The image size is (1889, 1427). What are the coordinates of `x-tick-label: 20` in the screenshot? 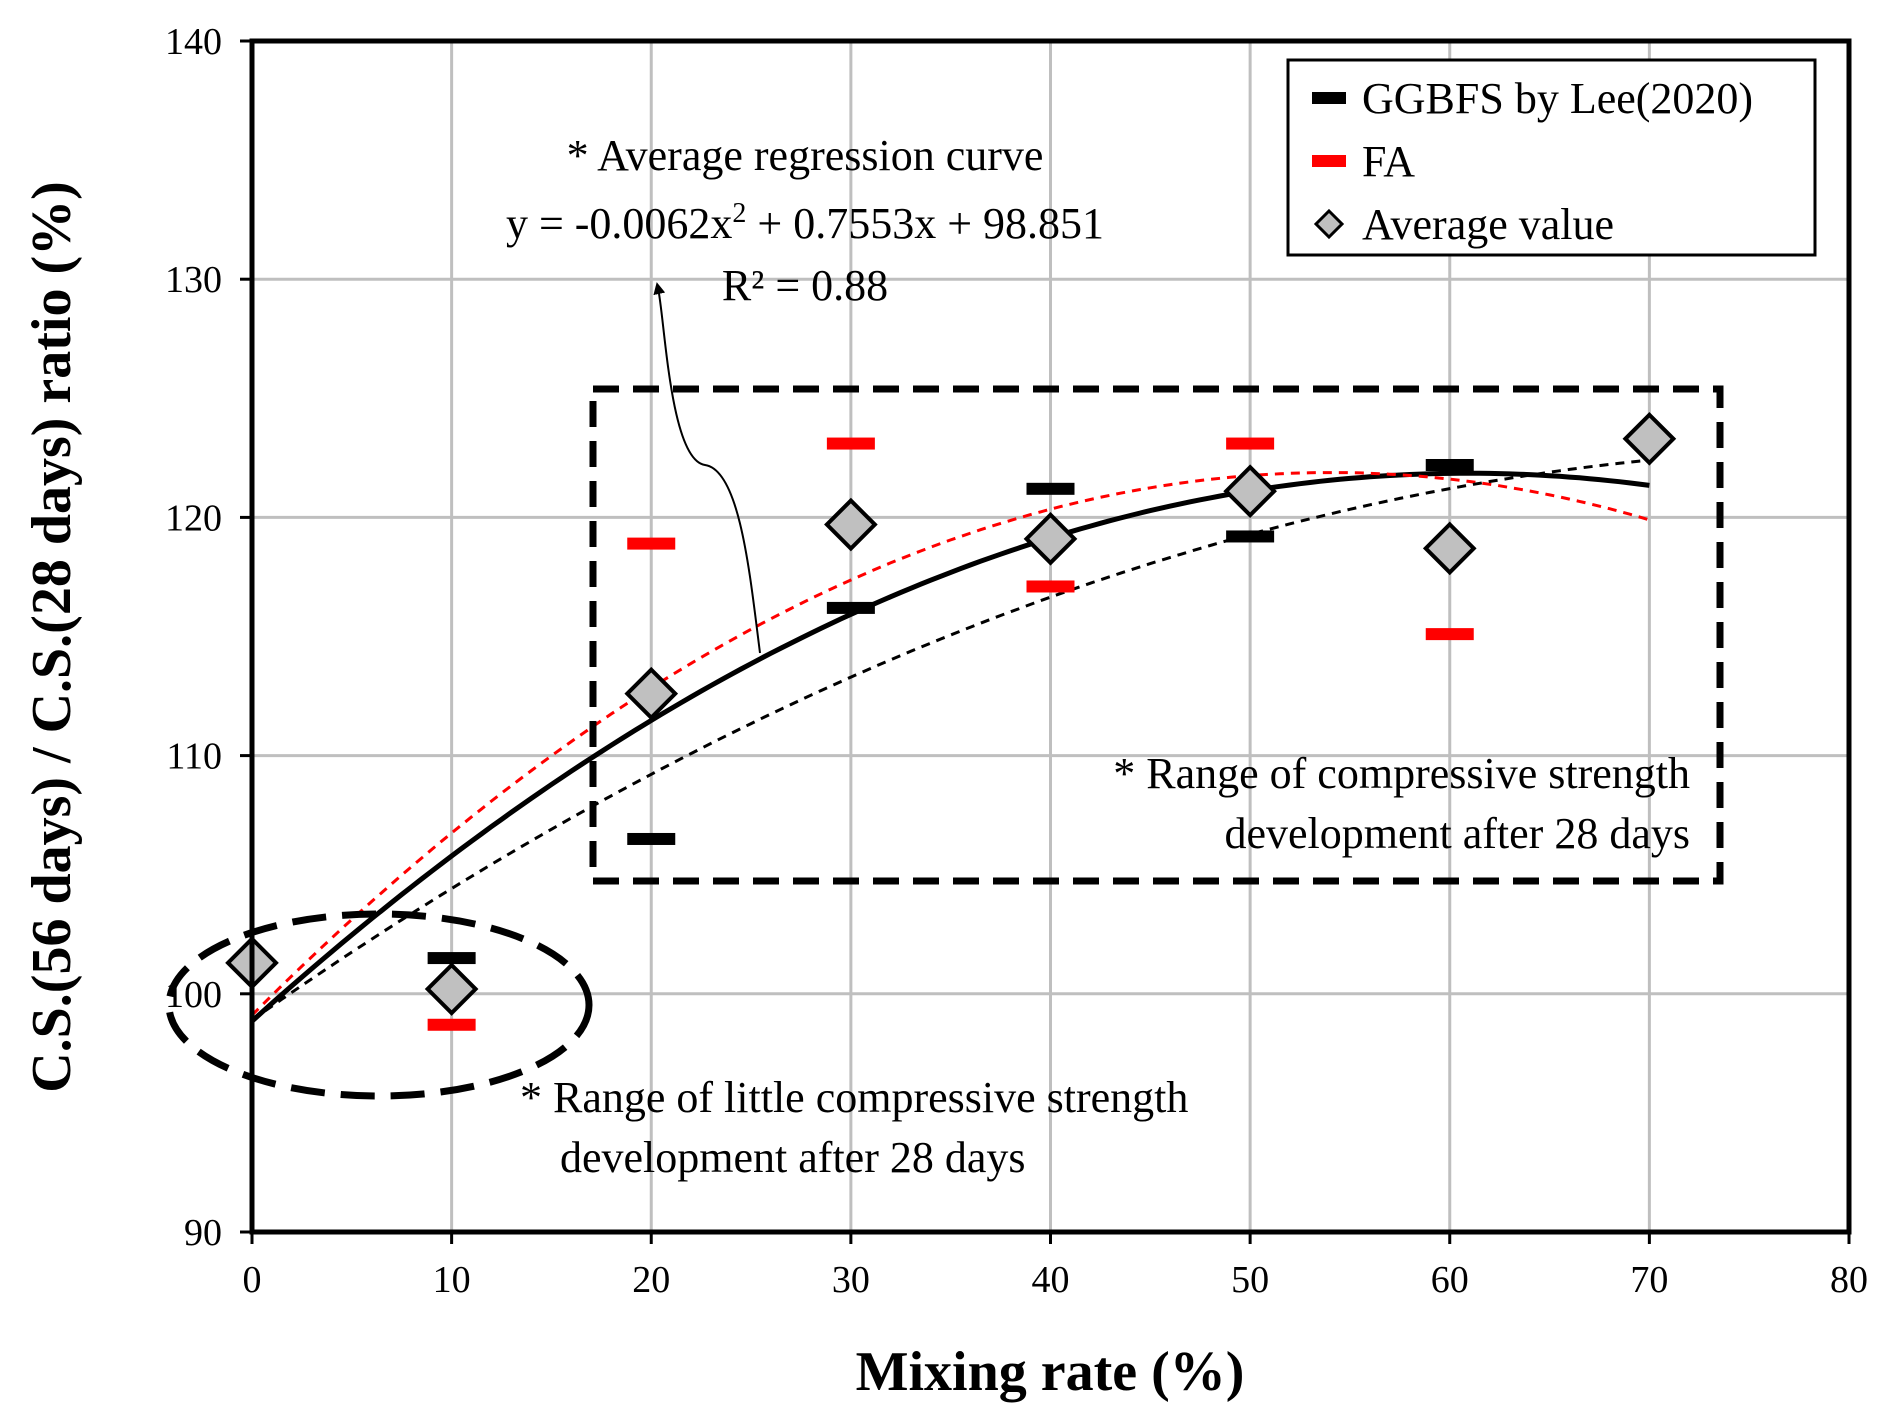 It's located at (651, 1280).